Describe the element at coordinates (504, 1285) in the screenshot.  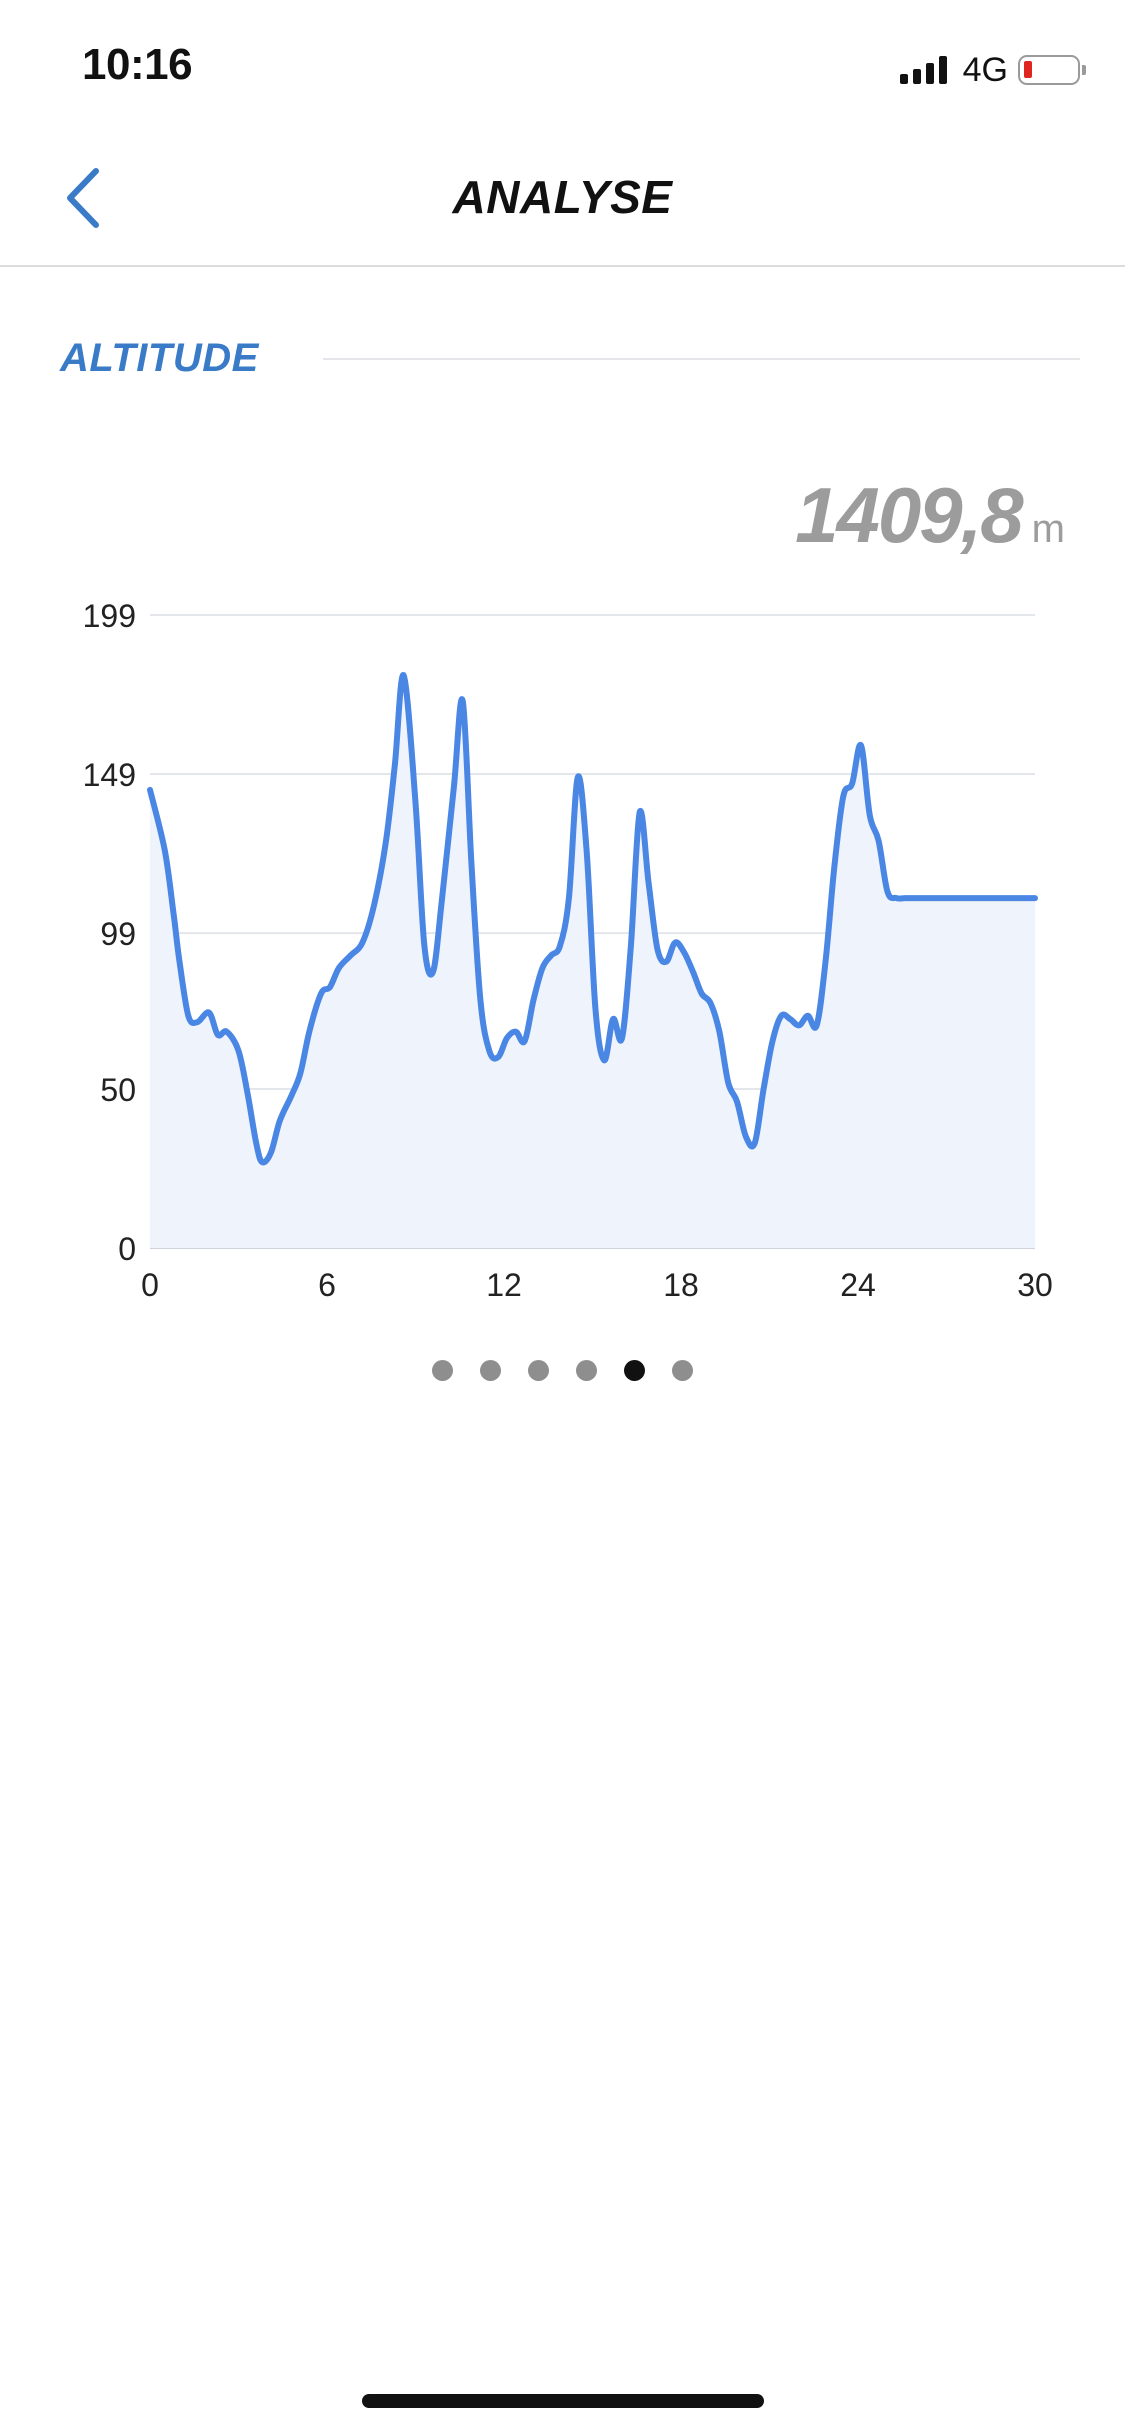
I see `x-tick-label: 12` at that location.